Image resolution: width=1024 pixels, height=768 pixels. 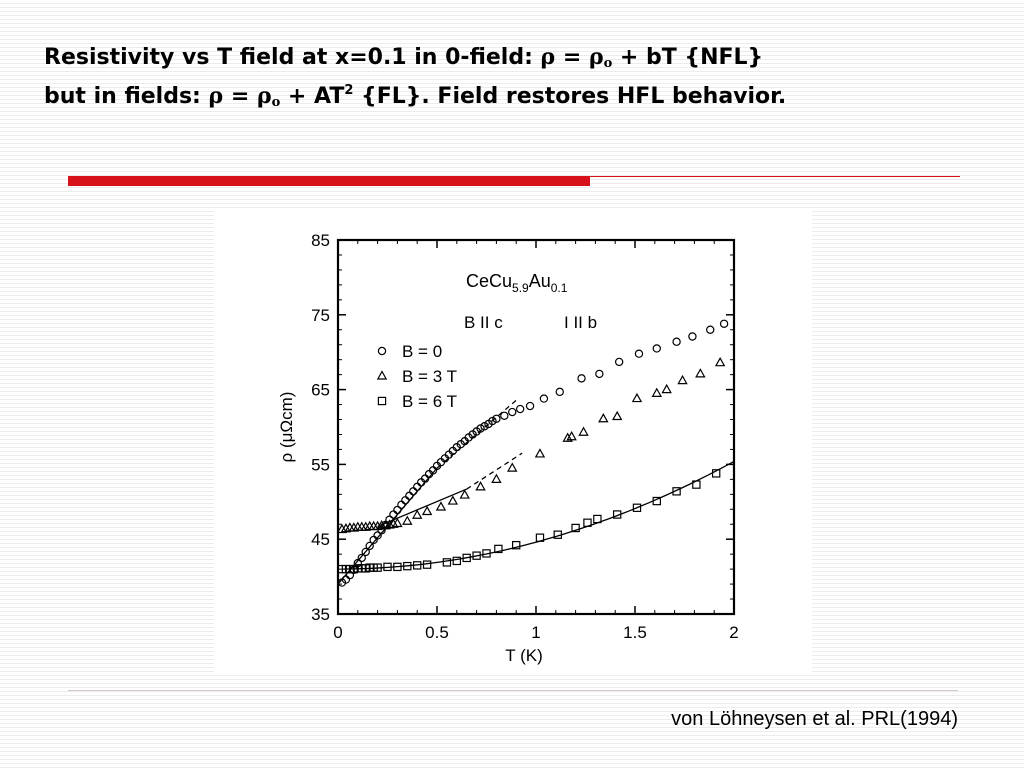 I want to click on accent-bar, so click(x=329, y=181).